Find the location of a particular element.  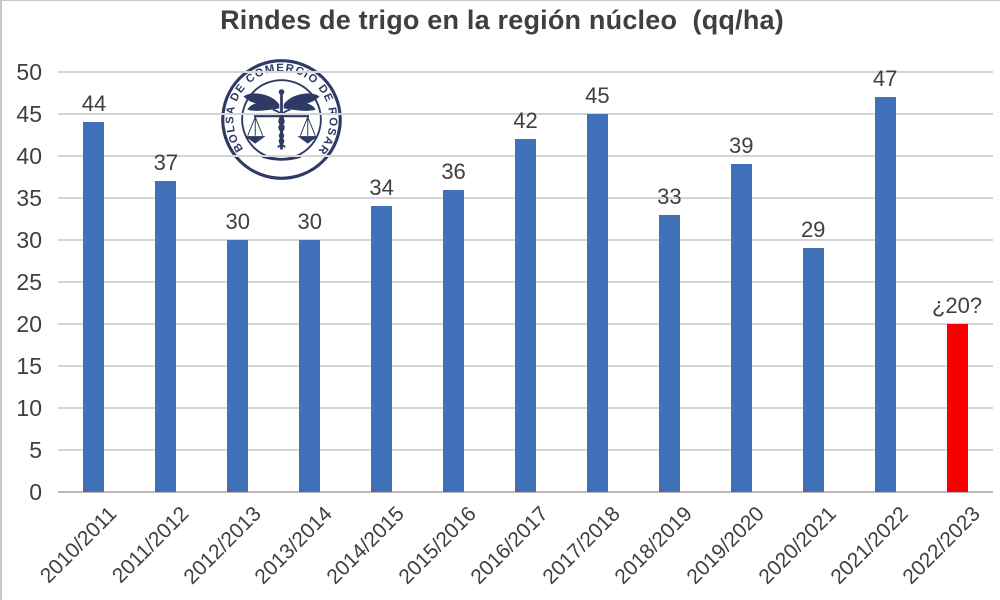

caduceus-wings is located at coordinates (281, 102).